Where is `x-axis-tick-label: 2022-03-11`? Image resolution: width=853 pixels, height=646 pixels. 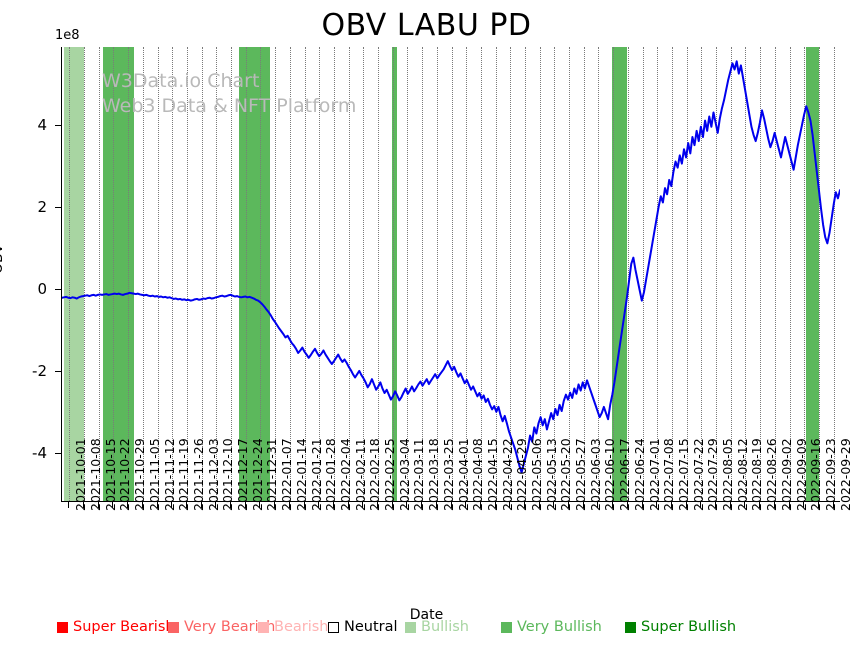 x-axis-tick-label: 2022-03-11 is located at coordinates (419, 474).